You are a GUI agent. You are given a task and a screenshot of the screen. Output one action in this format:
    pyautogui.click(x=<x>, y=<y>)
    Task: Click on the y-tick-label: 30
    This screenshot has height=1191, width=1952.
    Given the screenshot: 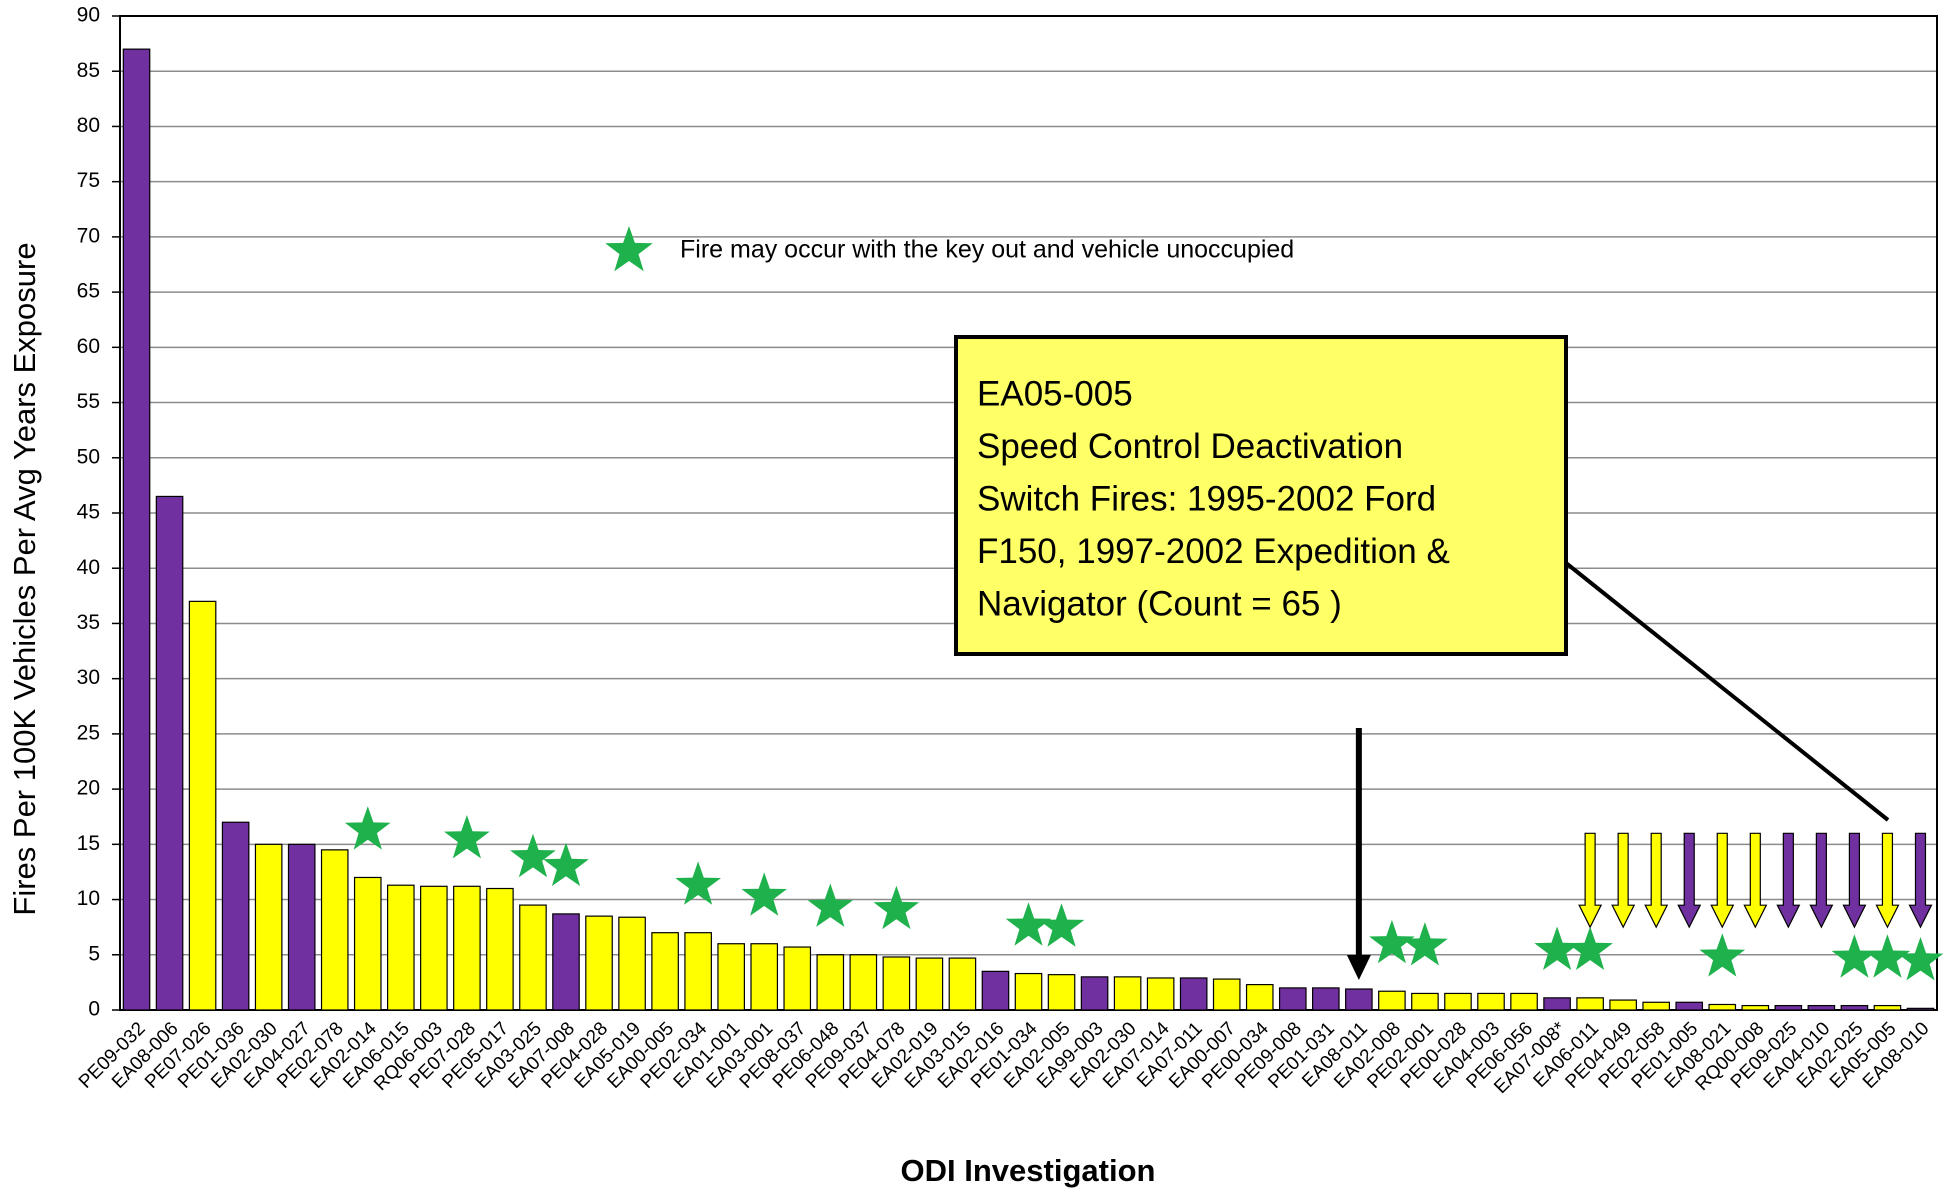 What is the action you would take?
    pyautogui.click(x=88, y=677)
    